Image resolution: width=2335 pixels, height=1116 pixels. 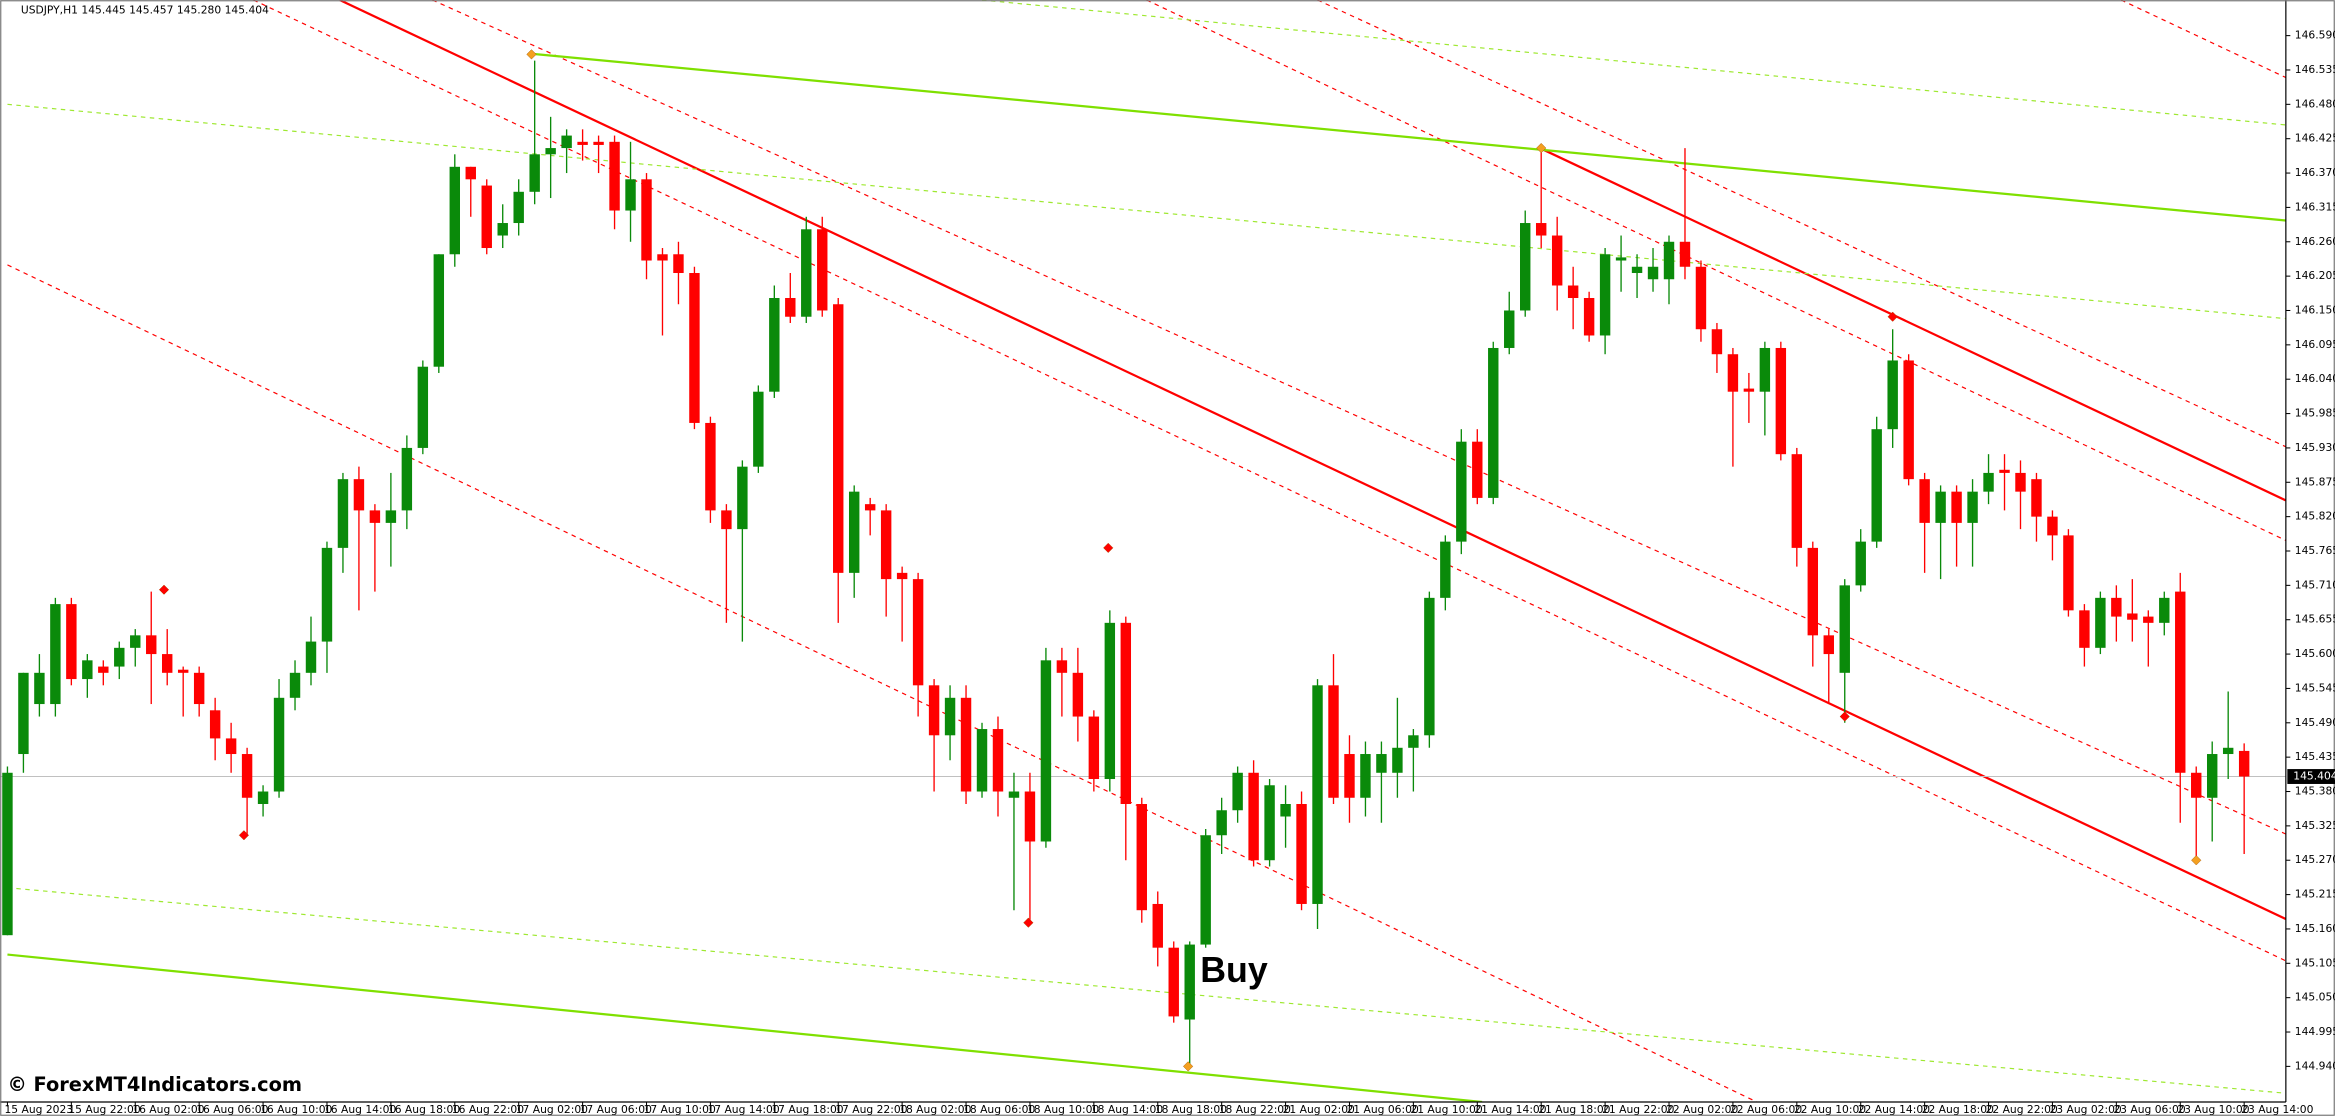 What do you see at coordinates (2315, 241) in the screenshot?
I see `y-tick-label: 146.260` at bounding box center [2315, 241].